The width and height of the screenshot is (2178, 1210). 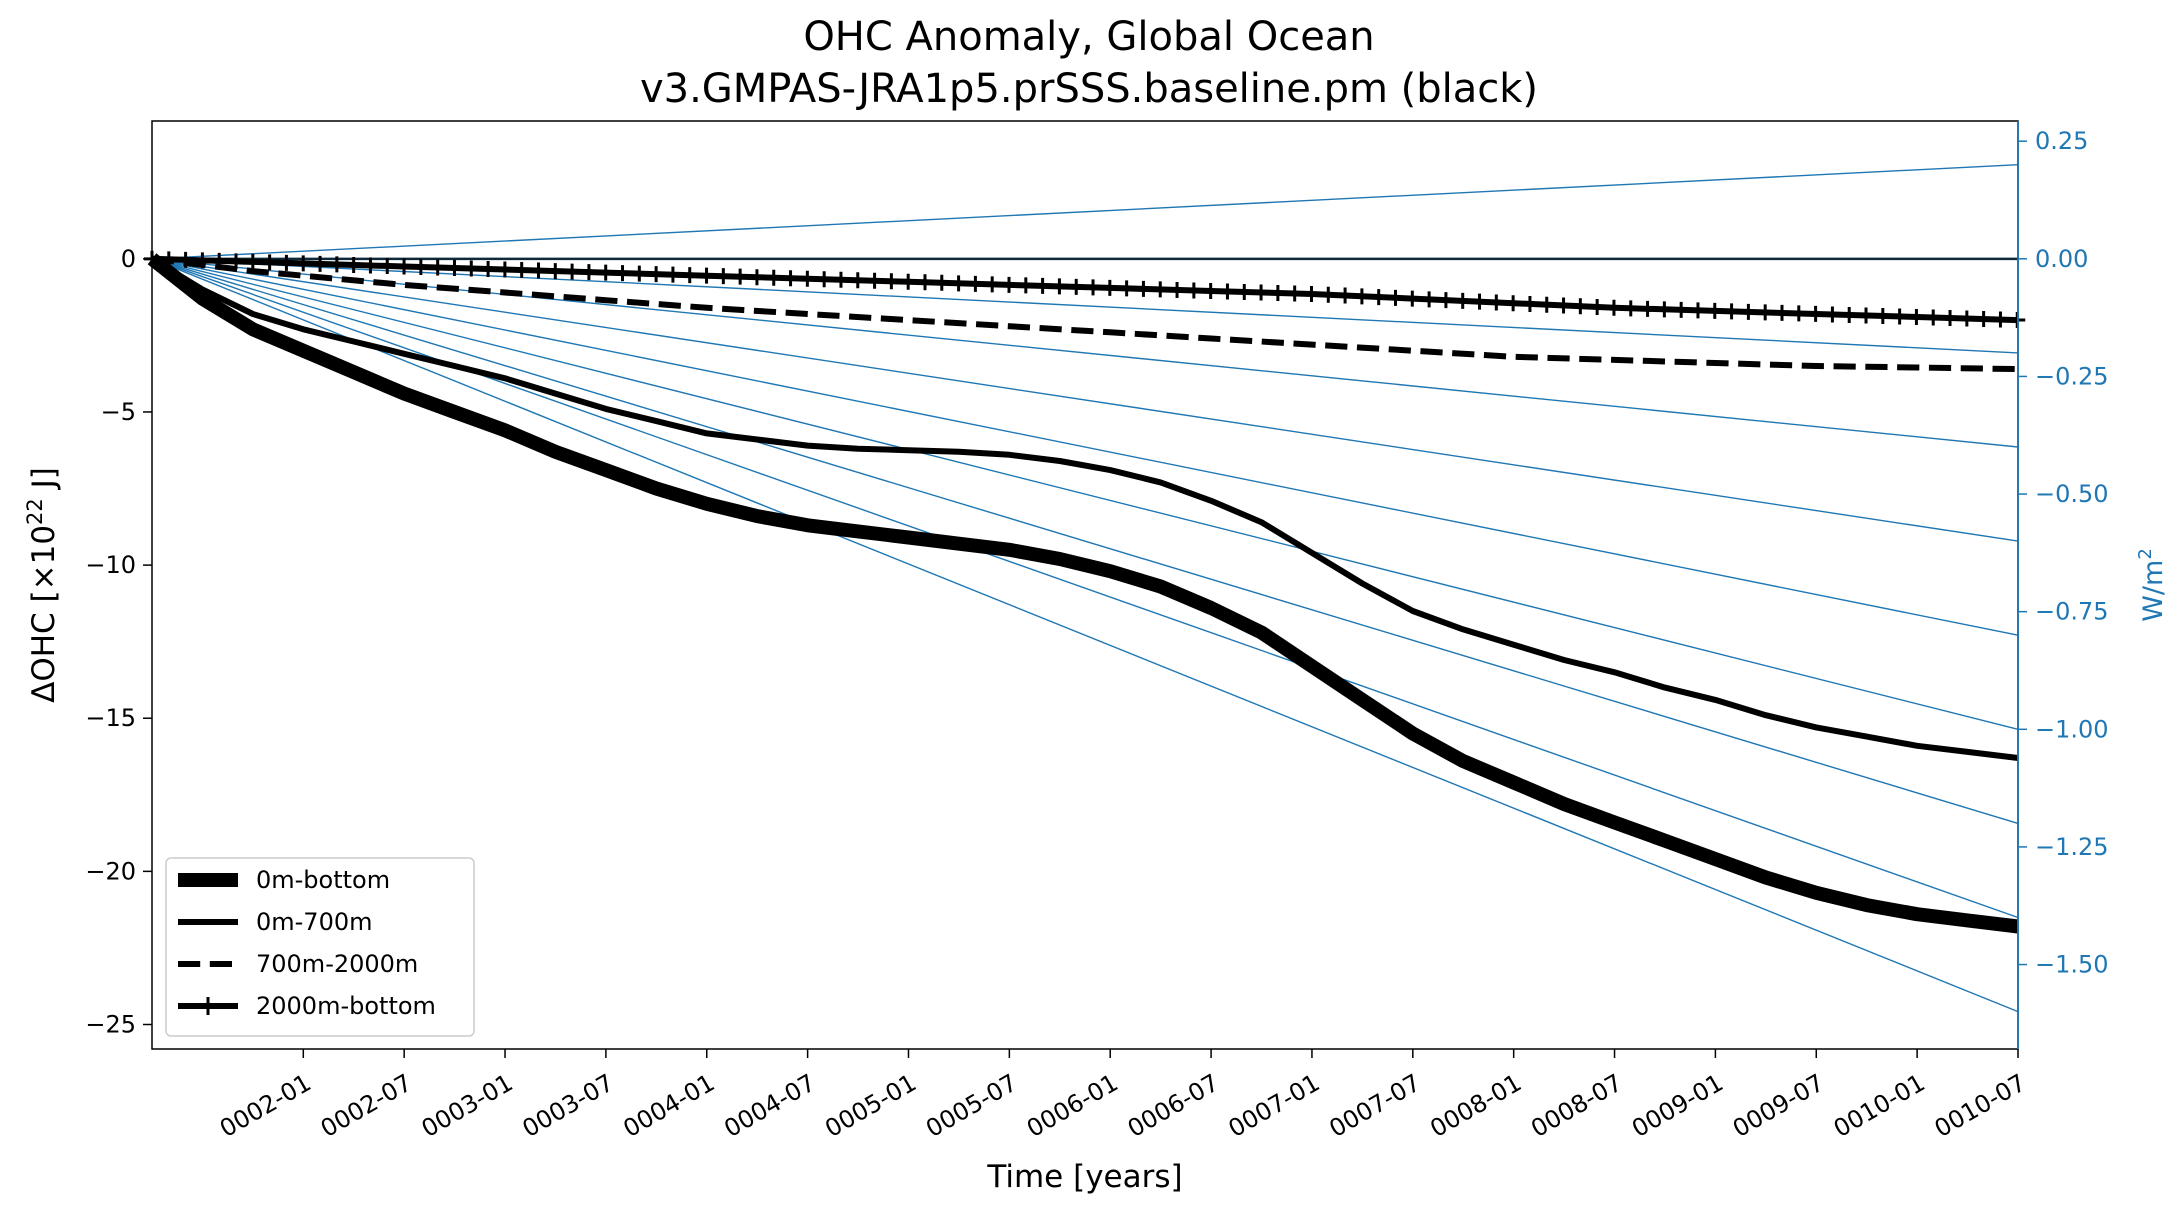 What do you see at coordinates (2145, 553) in the screenshot?
I see `right-axis-label-exponent: 2` at bounding box center [2145, 553].